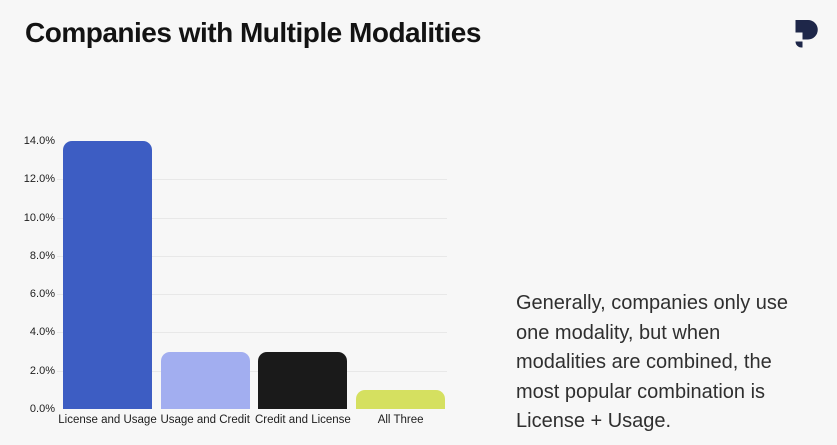 The image size is (837, 445). I want to click on bar-credit-and-license, so click(303, 380).